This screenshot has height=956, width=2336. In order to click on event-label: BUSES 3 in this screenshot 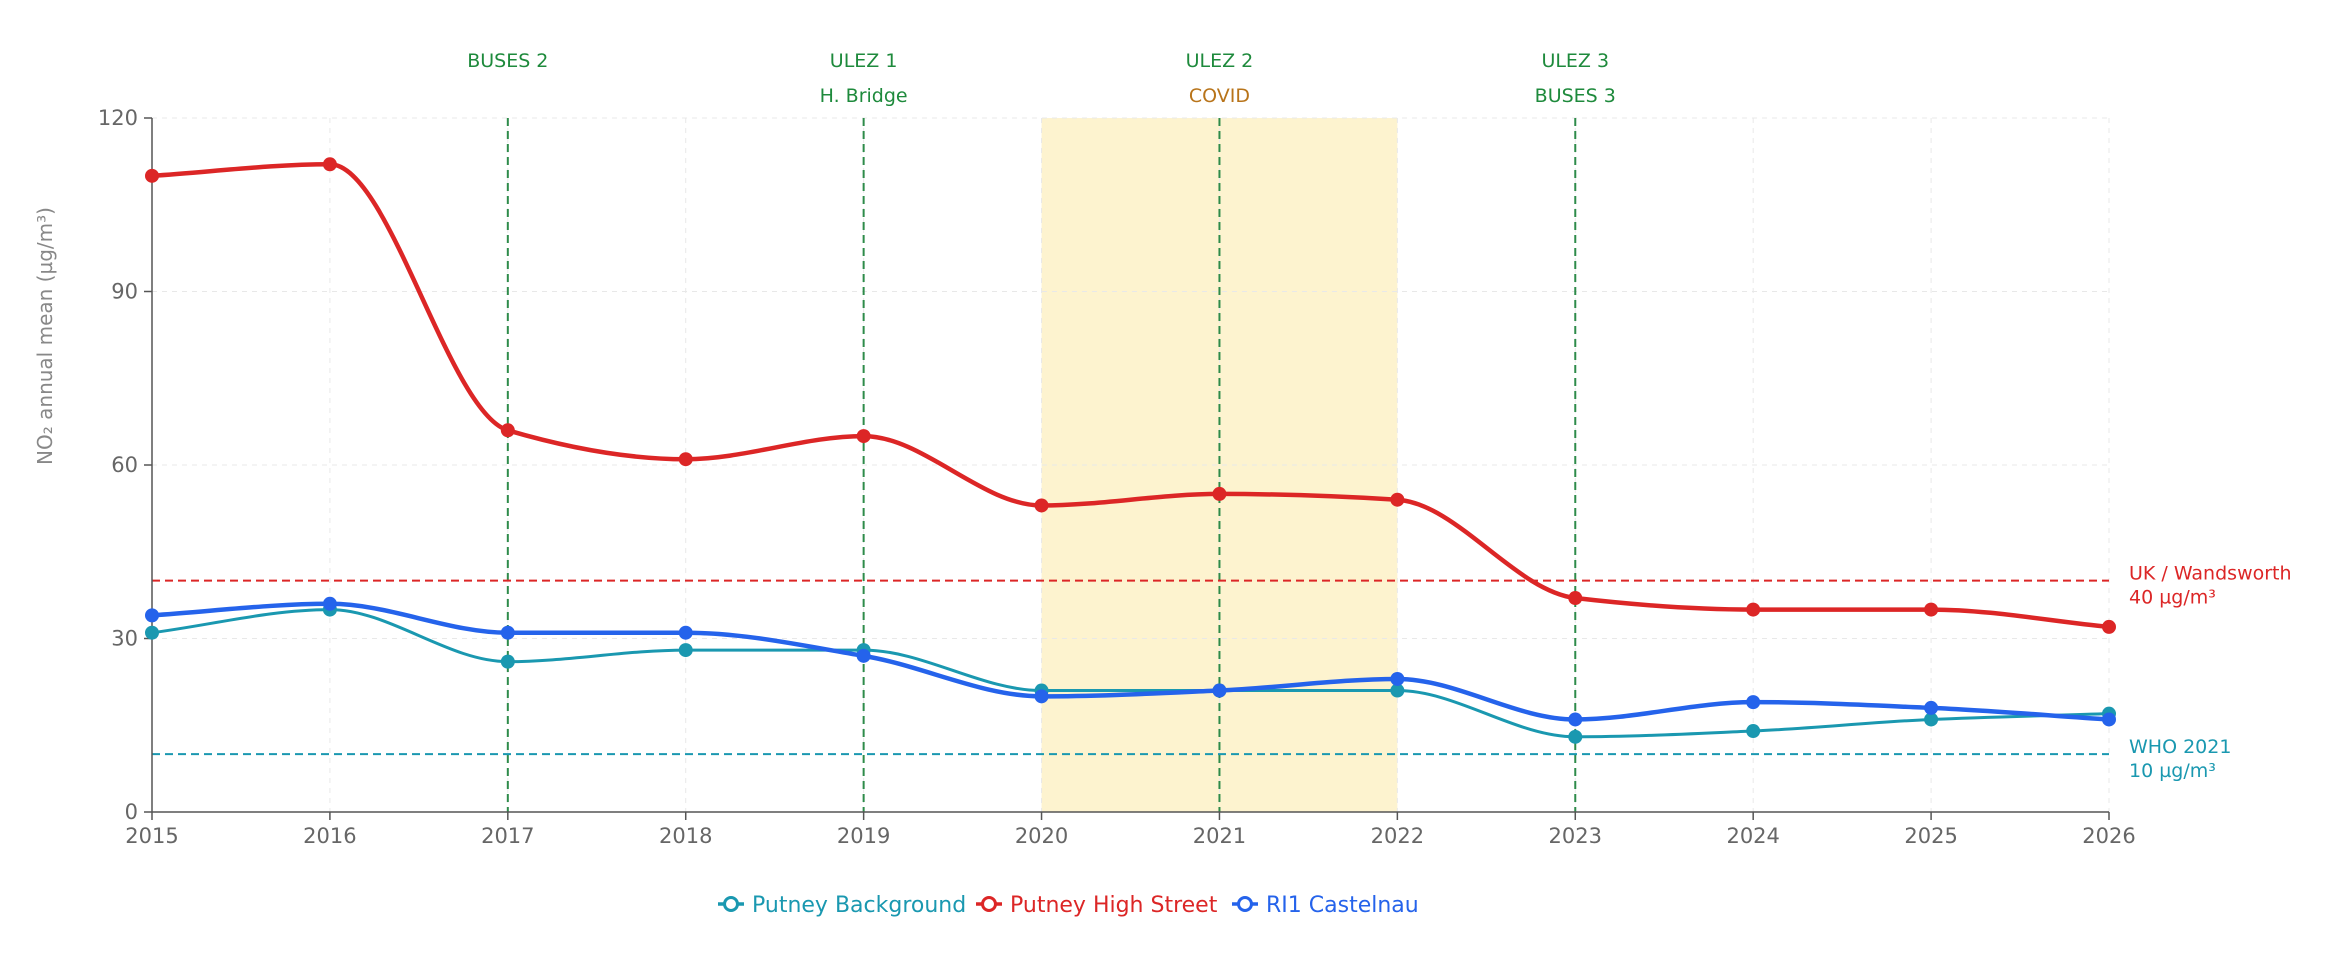, I will do `click(1575, 96)`.